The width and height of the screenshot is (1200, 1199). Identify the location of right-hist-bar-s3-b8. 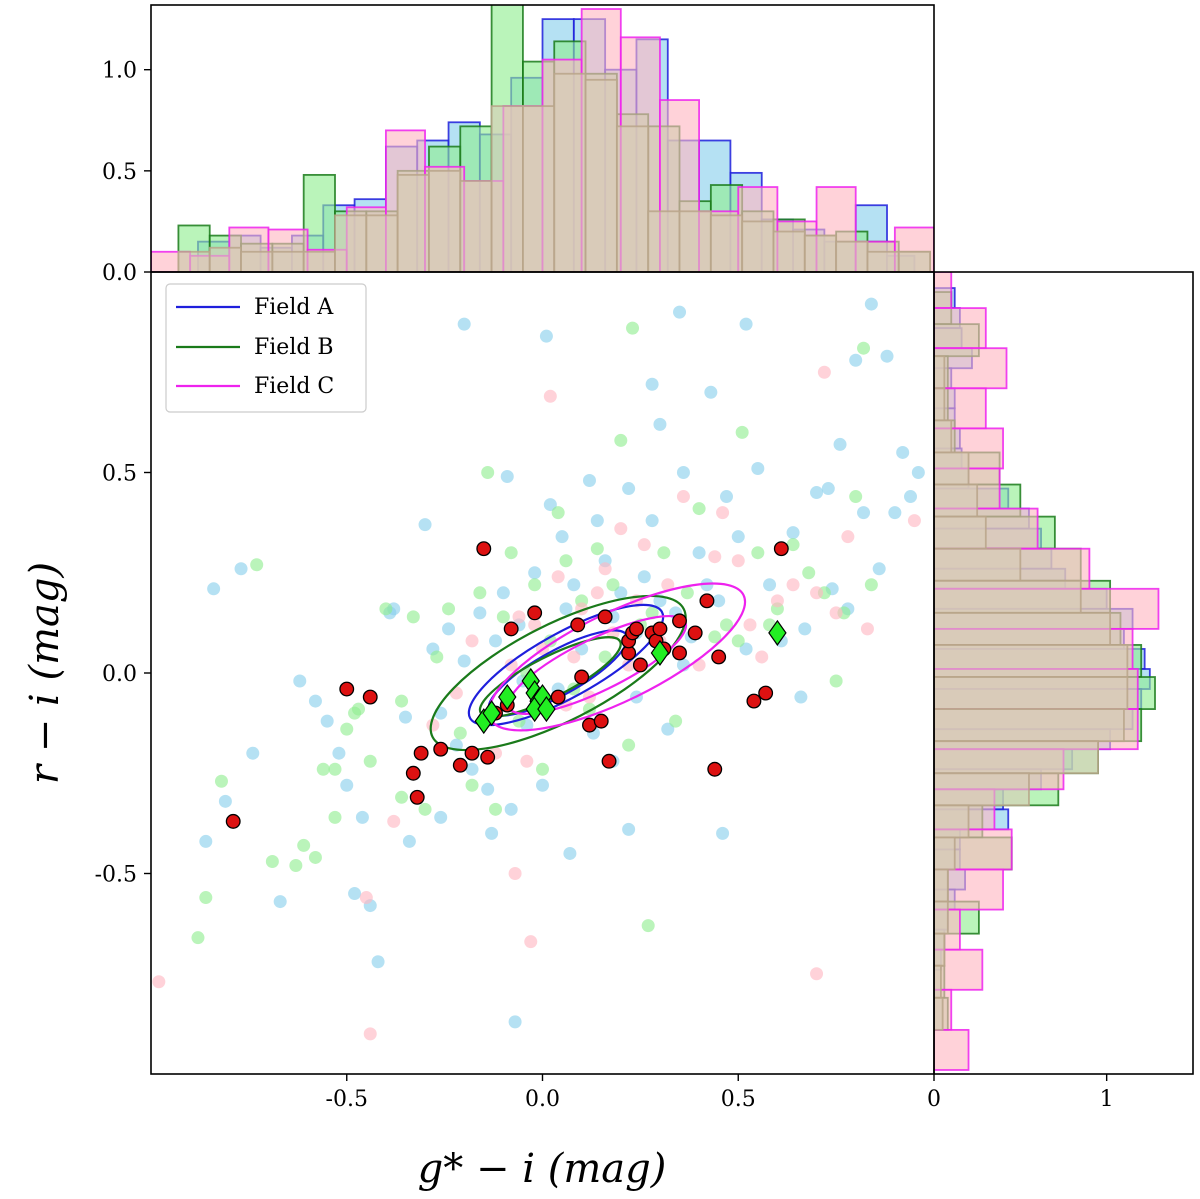
(1023, 628).